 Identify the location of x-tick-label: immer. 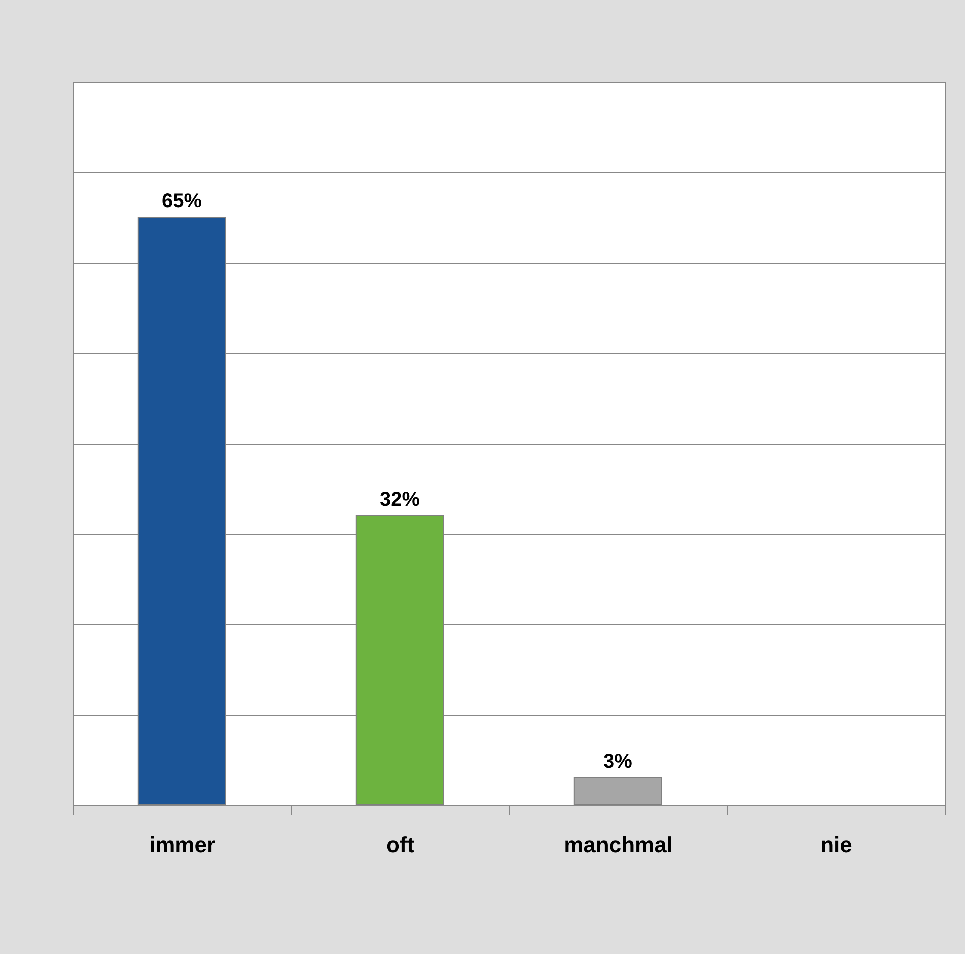
(182, 845).